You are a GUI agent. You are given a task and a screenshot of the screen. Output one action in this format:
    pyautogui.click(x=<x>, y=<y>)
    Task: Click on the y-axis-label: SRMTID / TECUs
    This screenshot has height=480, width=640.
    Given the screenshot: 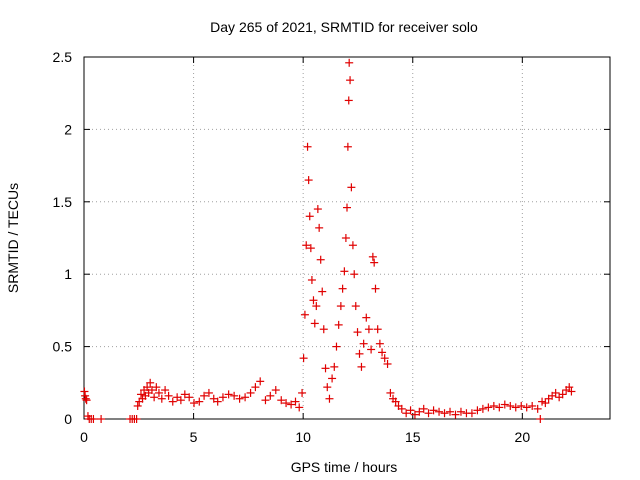 What is the action you would take?
    pyautogui.click(x=13, y=238)
    